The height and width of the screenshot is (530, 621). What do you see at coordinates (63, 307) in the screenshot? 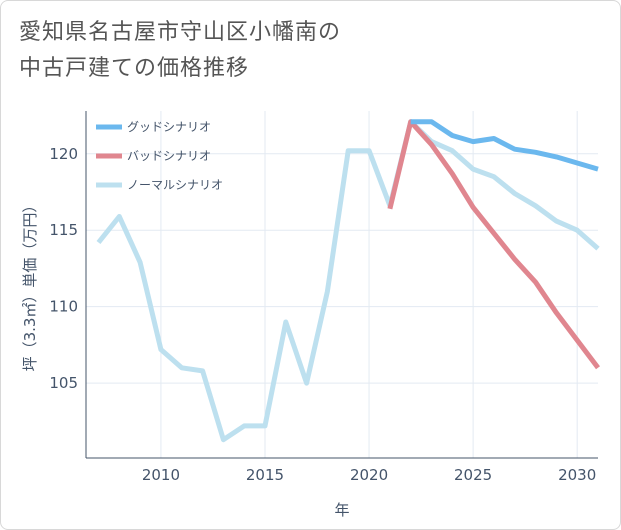
I see `y-tick-label: 110` at bounding box center [63, 307].